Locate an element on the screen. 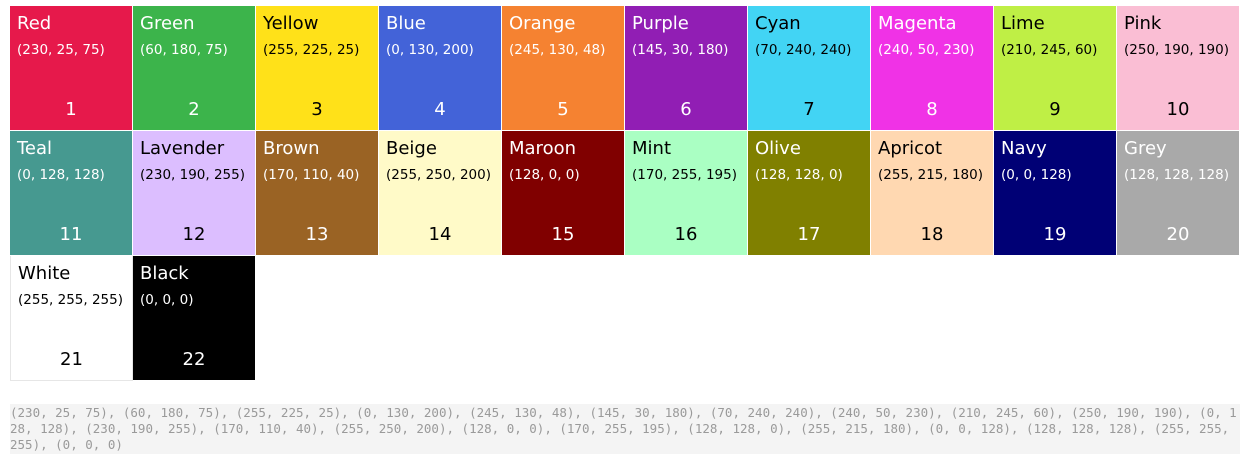 The height and width of the screenshot is (461, 1247). swatch-rgb: (245, 130, 48) is located at coordinates (557, 50).